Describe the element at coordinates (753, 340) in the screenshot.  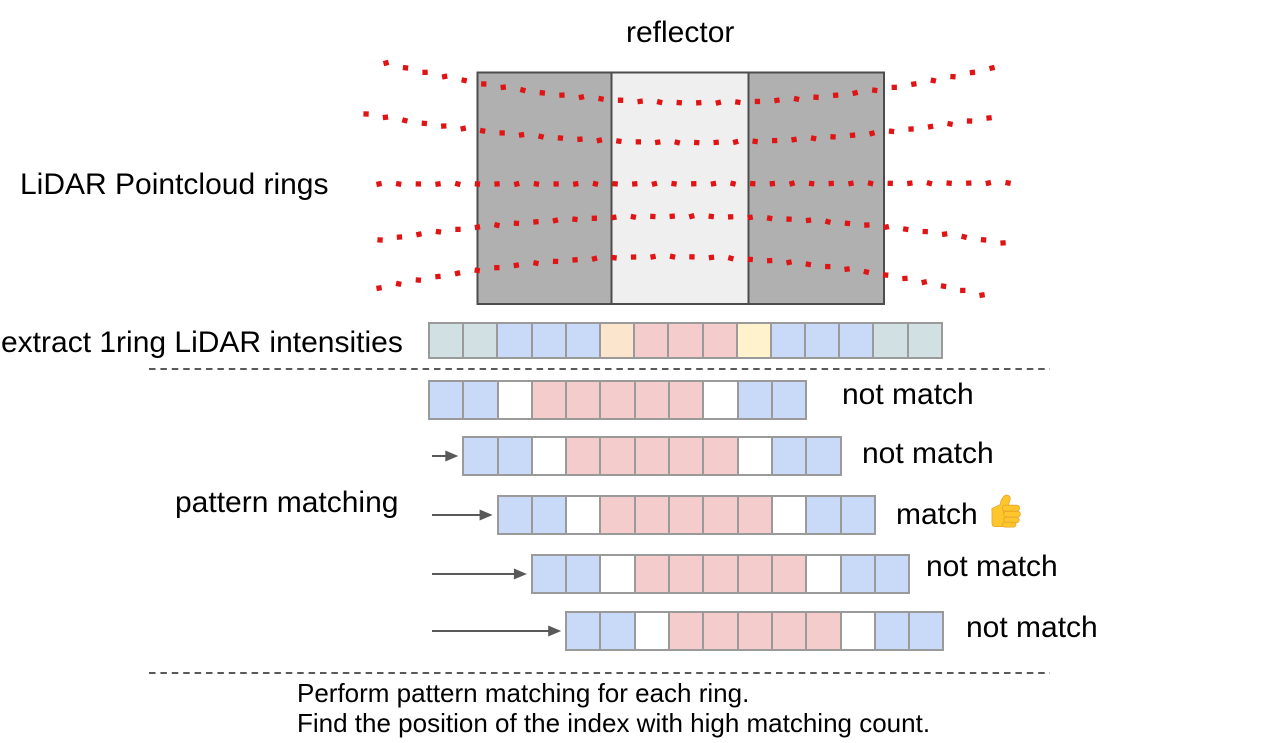
I see `intensity-cell-10-yellow` at that location.